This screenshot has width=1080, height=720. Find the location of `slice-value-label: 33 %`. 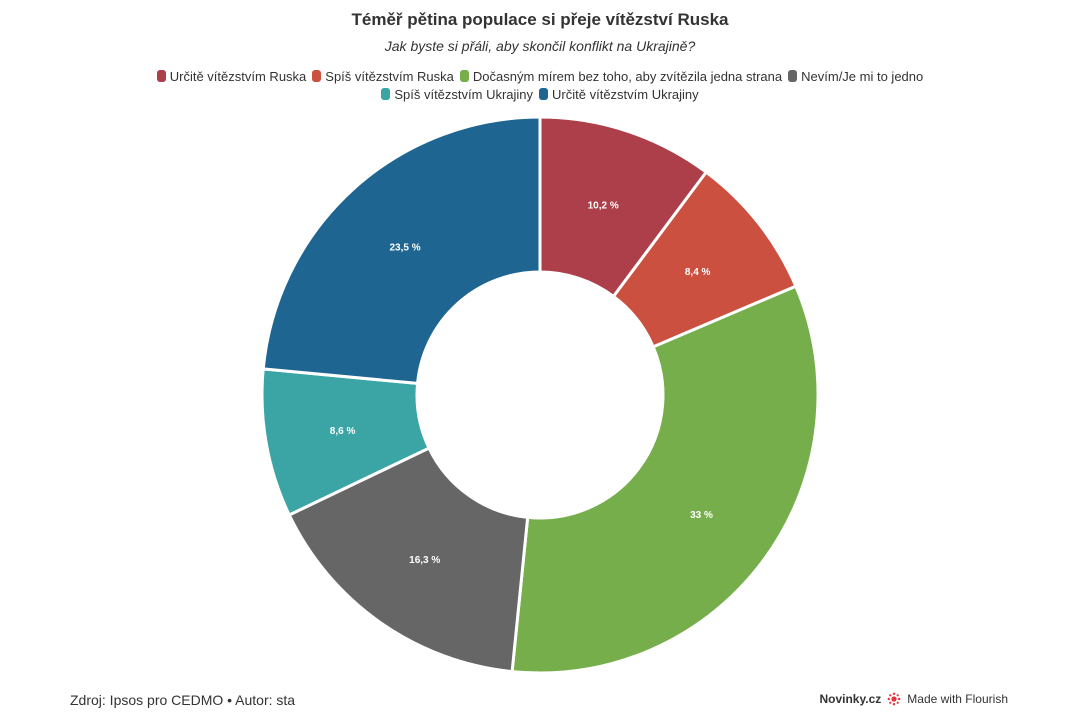

slice-value-label: 33 % is located at coordinates (701, 515).